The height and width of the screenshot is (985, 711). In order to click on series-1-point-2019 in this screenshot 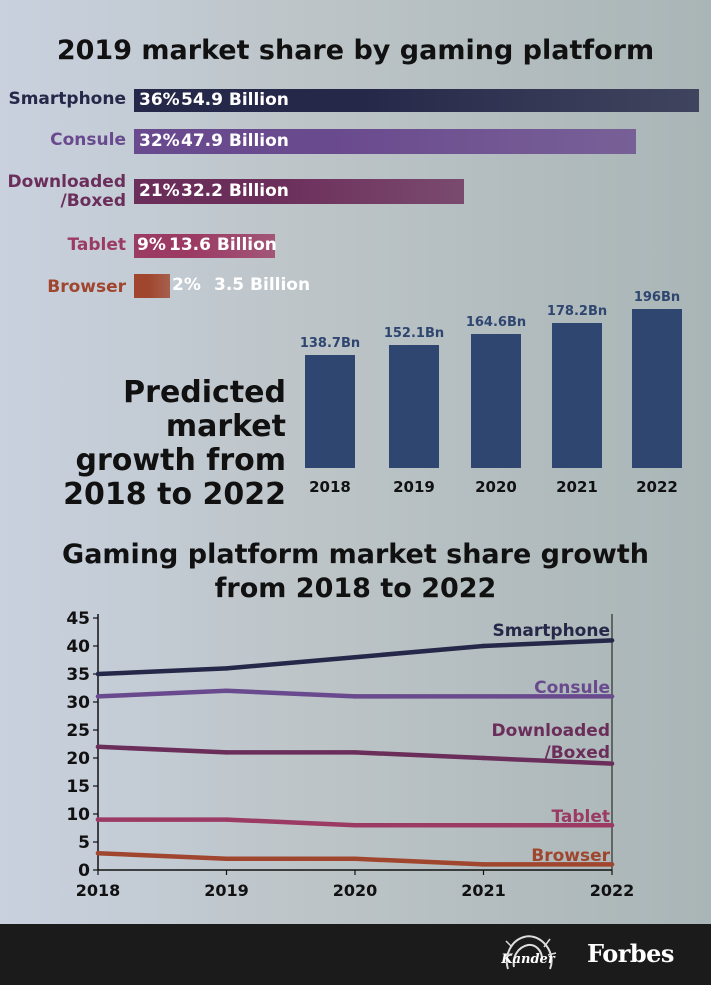, I will do `click(226, 690)`.